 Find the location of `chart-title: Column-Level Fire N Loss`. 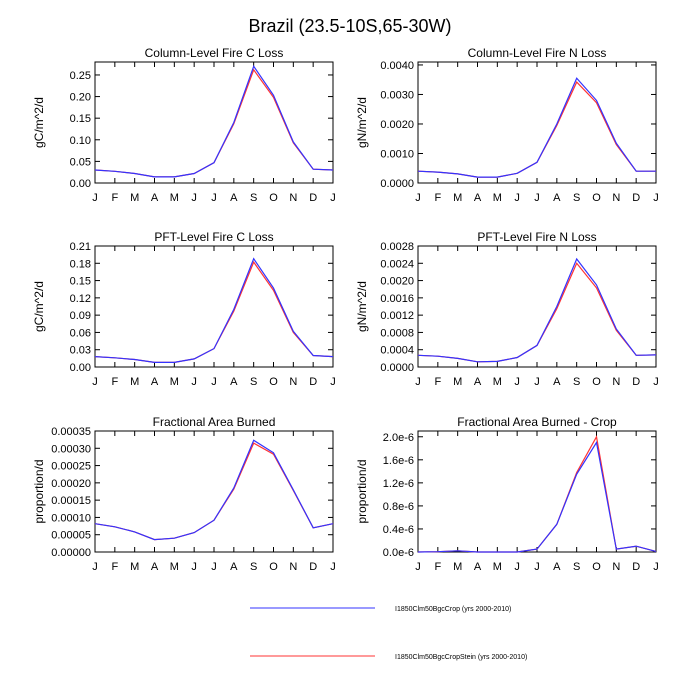

chart-title: Column-Level Fire N Loss is located at coordinates (537, 53).